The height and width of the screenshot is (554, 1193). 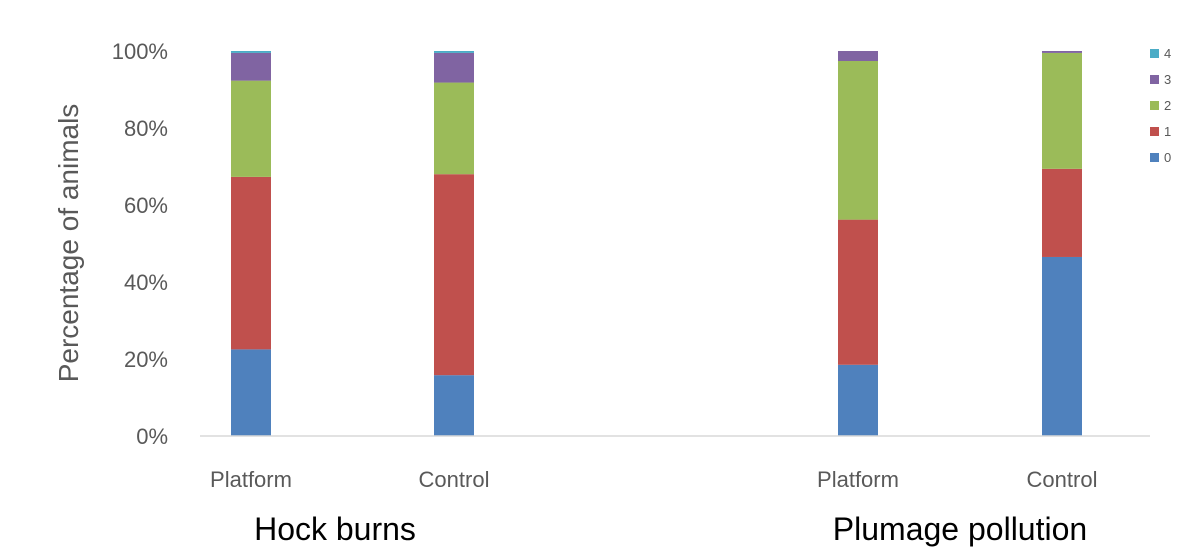 I want to click on y-axis-ticks: 0% 20% 40% 60% 80% 100%, so click(x=140, y=244).